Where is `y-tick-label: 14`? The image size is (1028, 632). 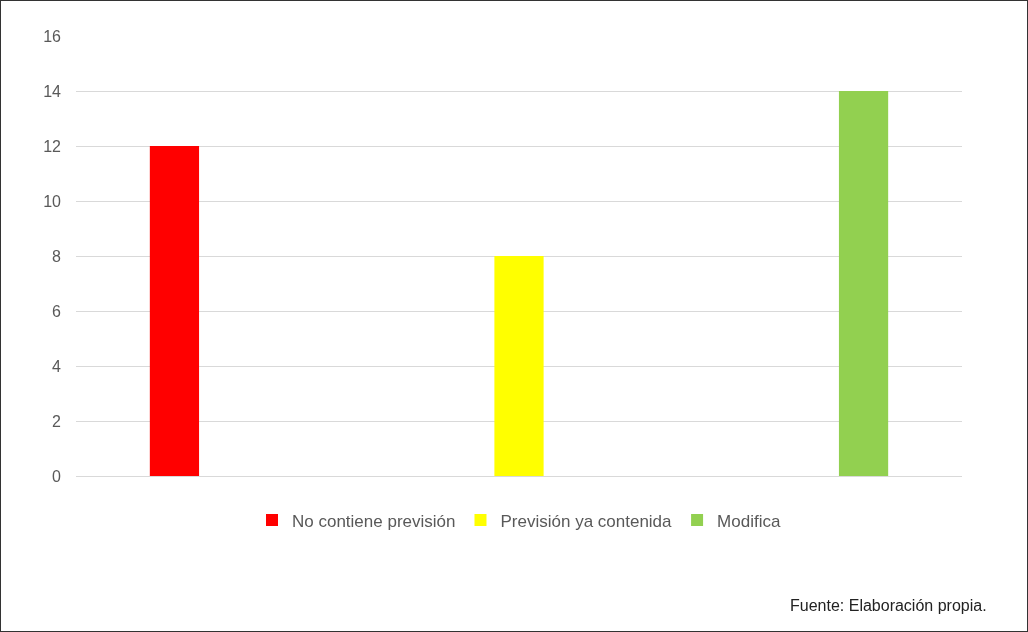 y-tick-label: 14 is located at coordinates (52, 91).